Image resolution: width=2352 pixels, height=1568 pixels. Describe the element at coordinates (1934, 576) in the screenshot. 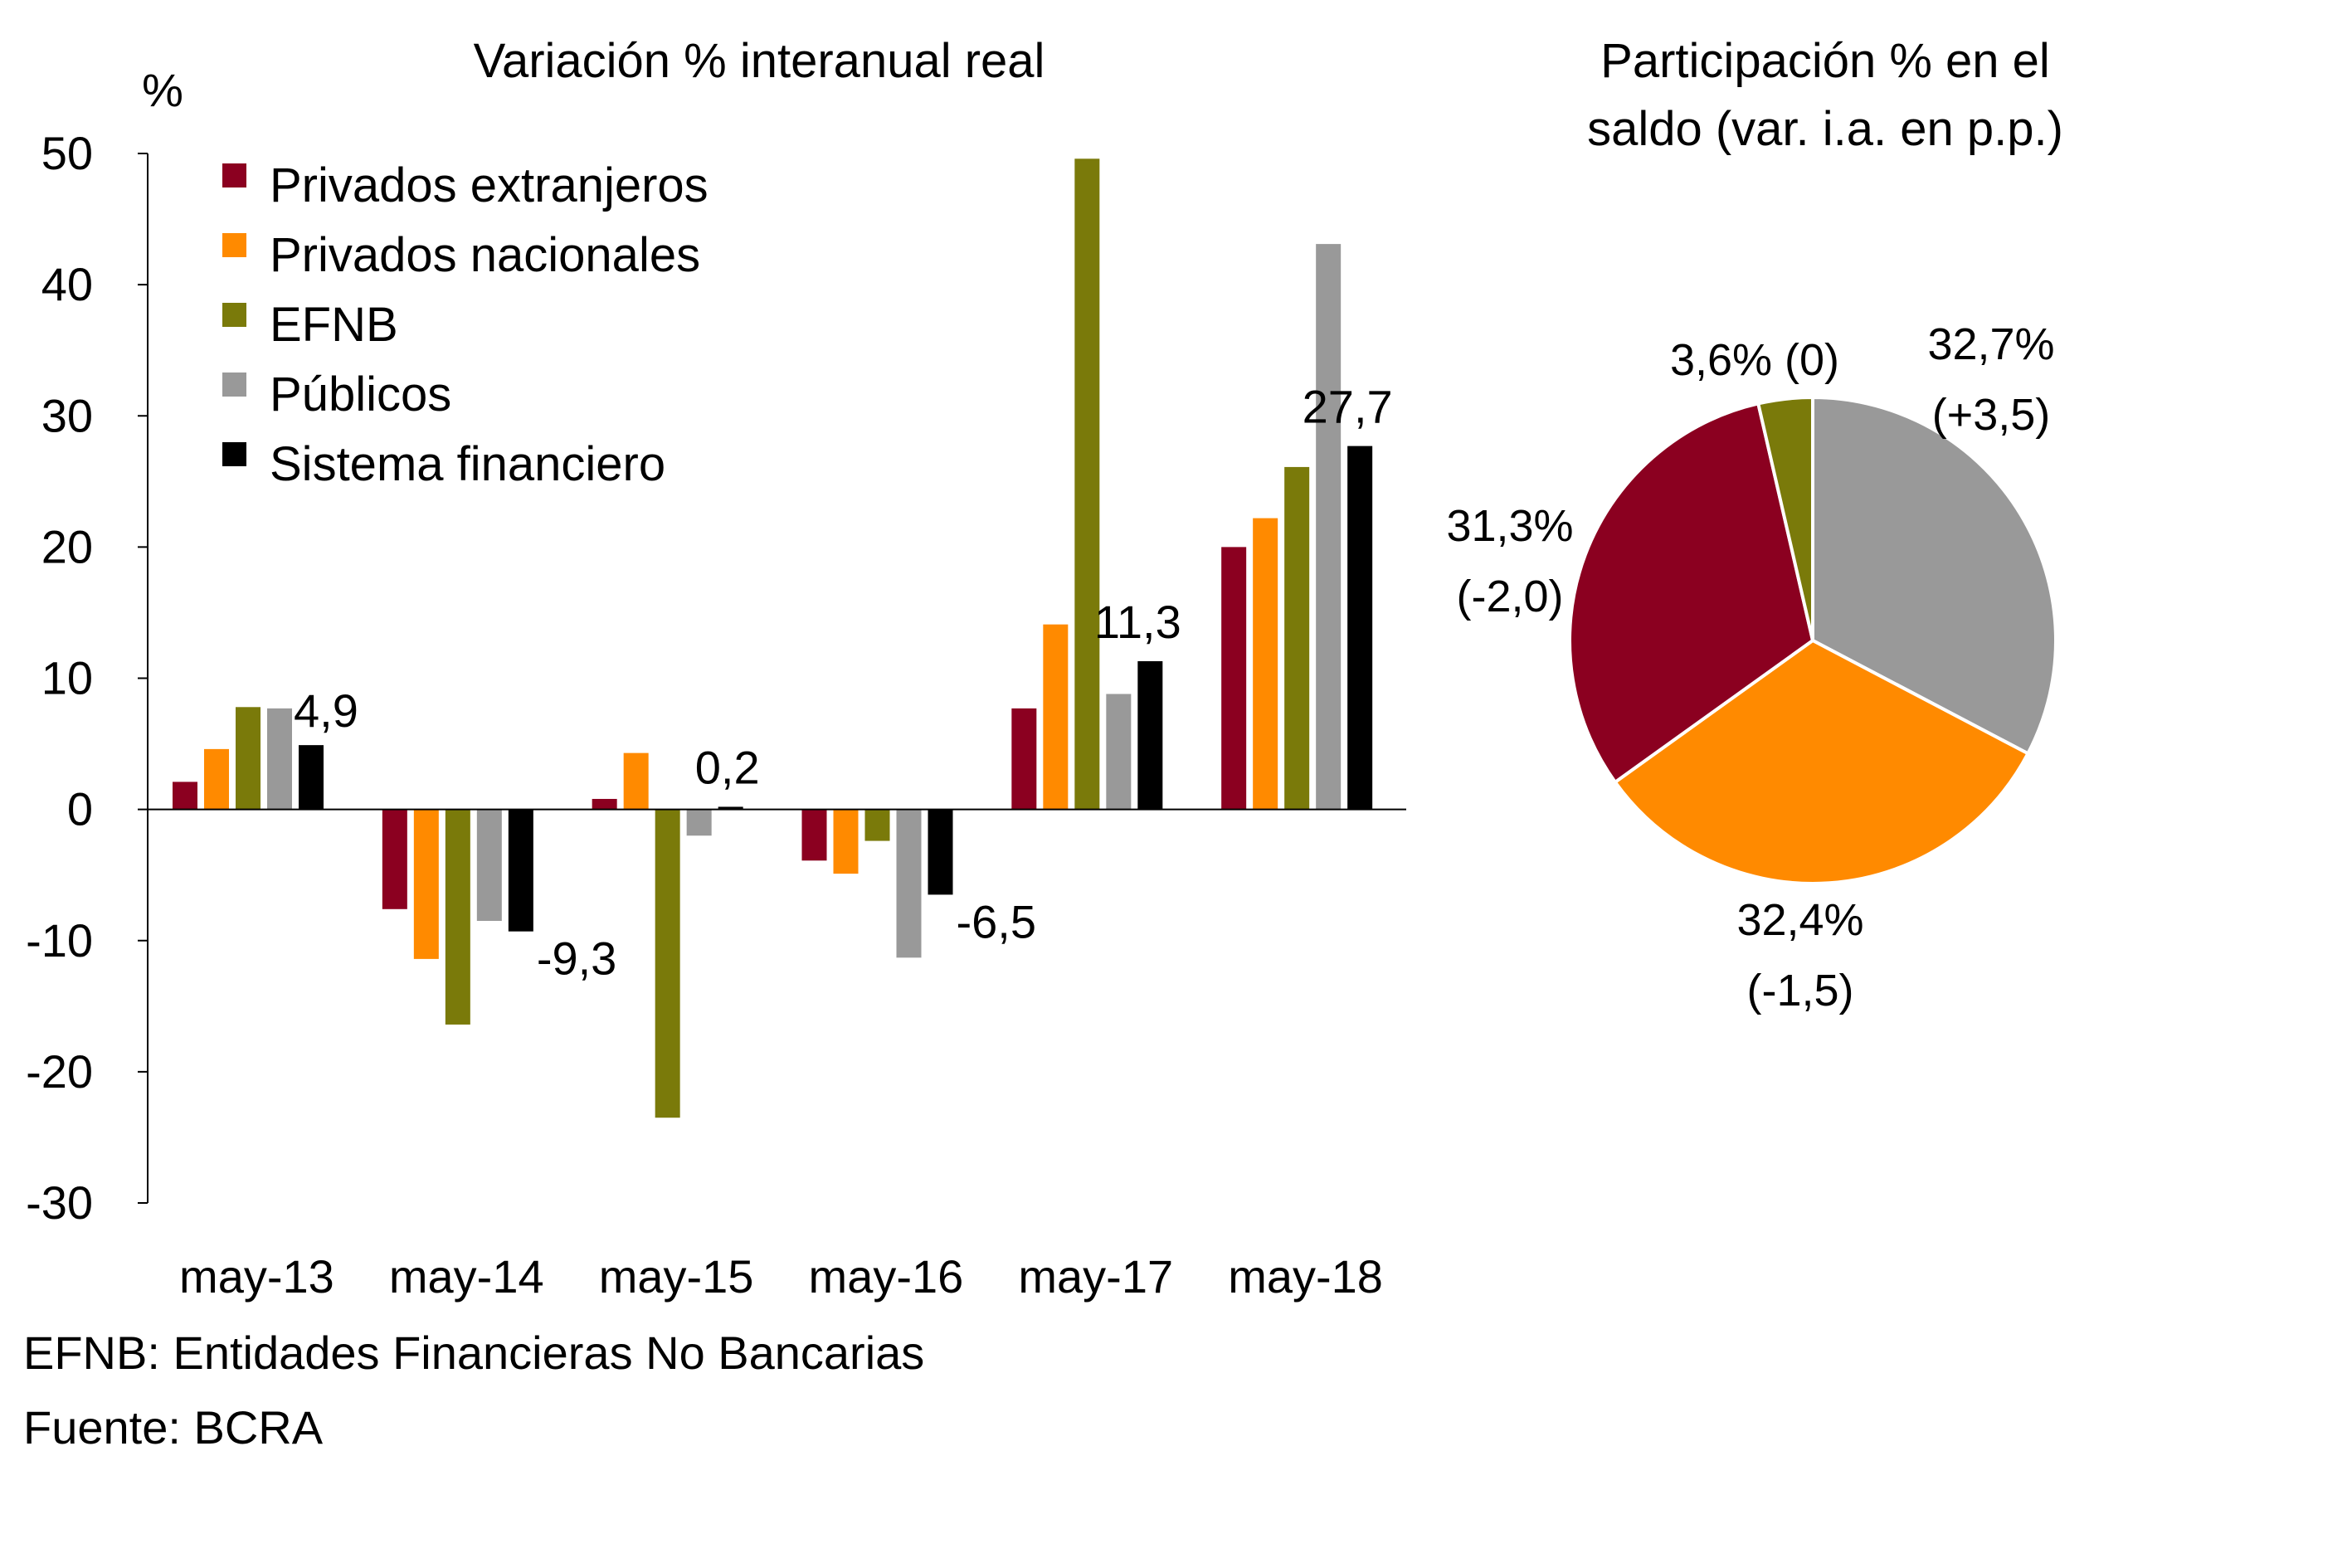

I see `pie-slice-publicos` at that location.